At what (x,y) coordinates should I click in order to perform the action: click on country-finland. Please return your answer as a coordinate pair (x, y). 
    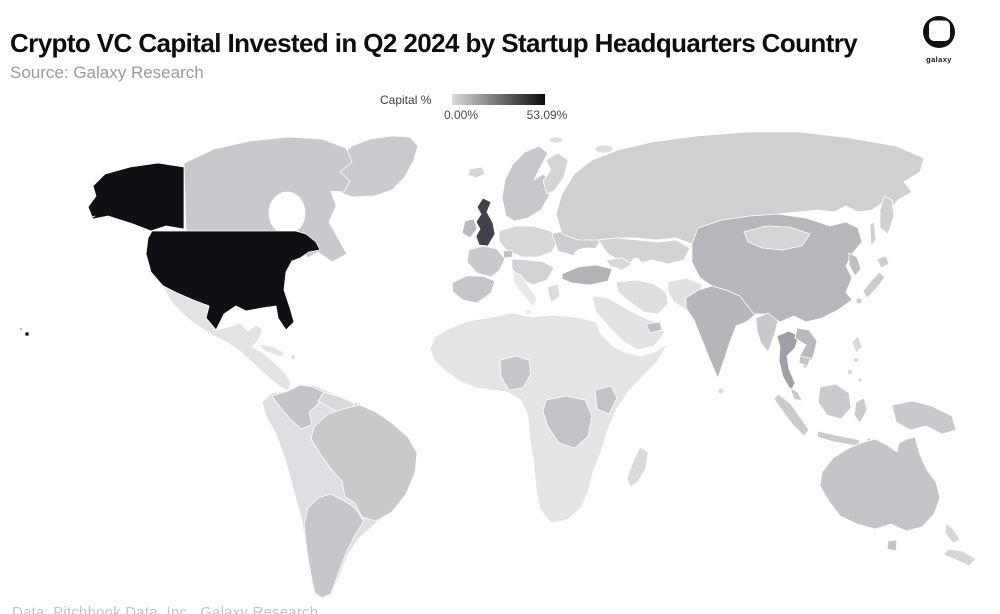
    Looking at the image, I should click on (555, 173).